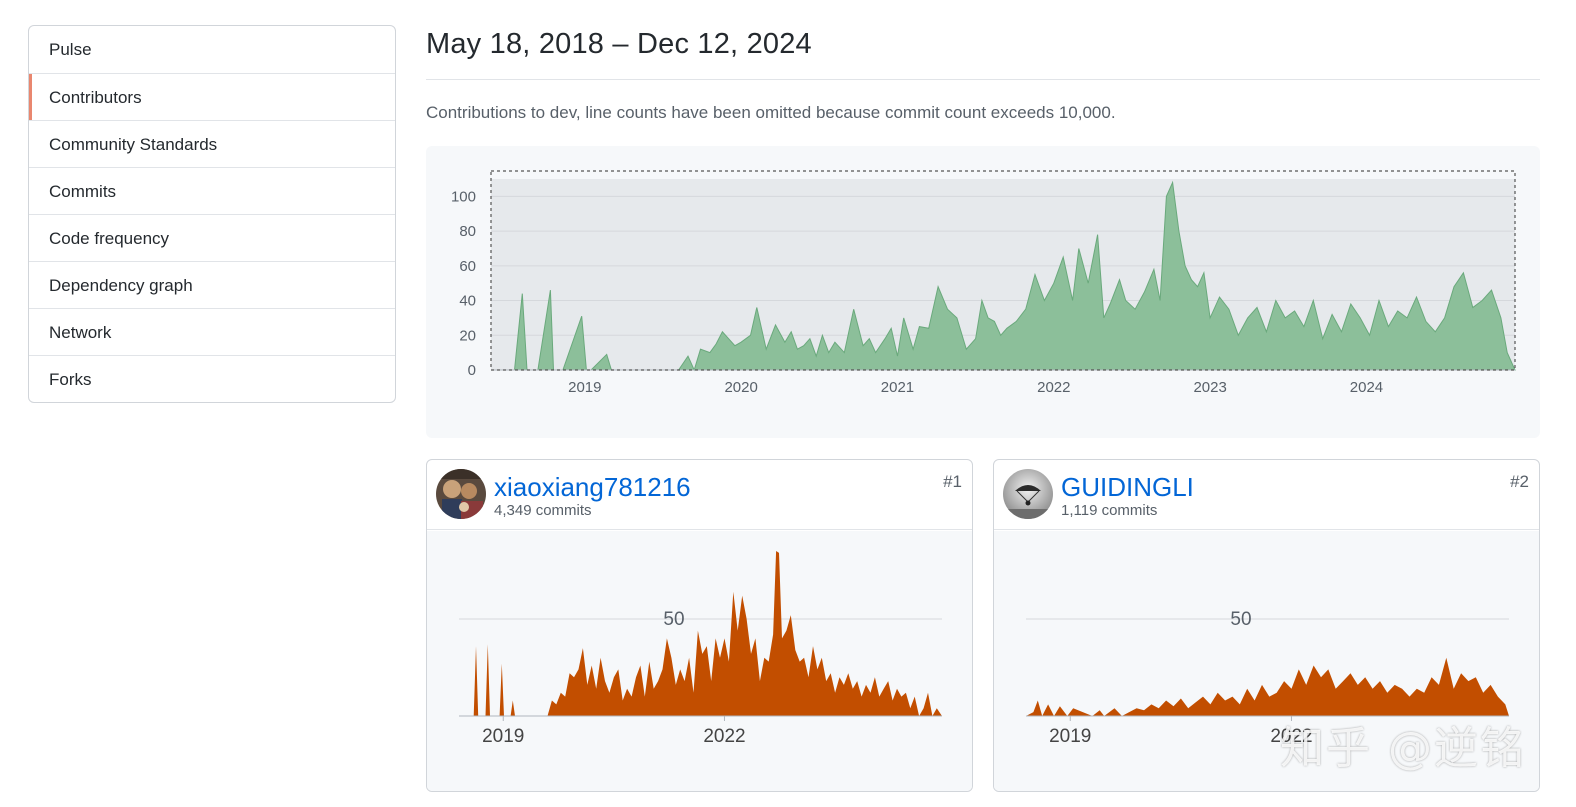  What do you see at coordinates (463, 196) in the screenshot?
I see `y-tick-label: 100` at bounding box center [463, 196].